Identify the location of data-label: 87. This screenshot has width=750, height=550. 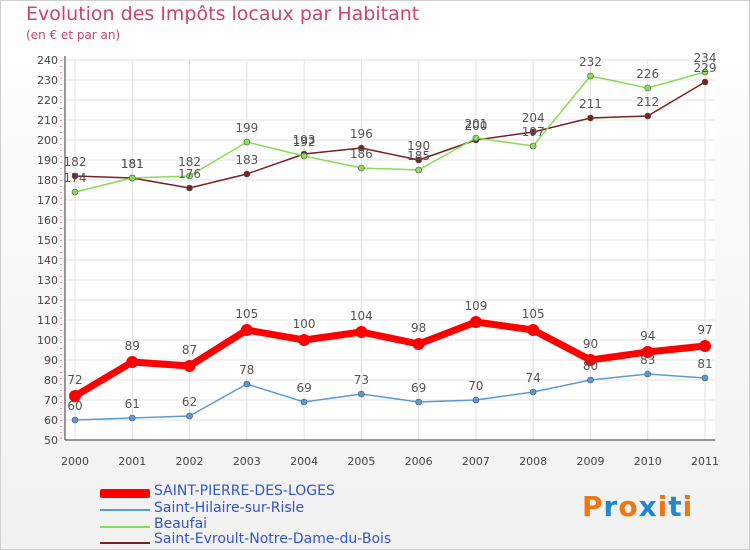
(189, 350).